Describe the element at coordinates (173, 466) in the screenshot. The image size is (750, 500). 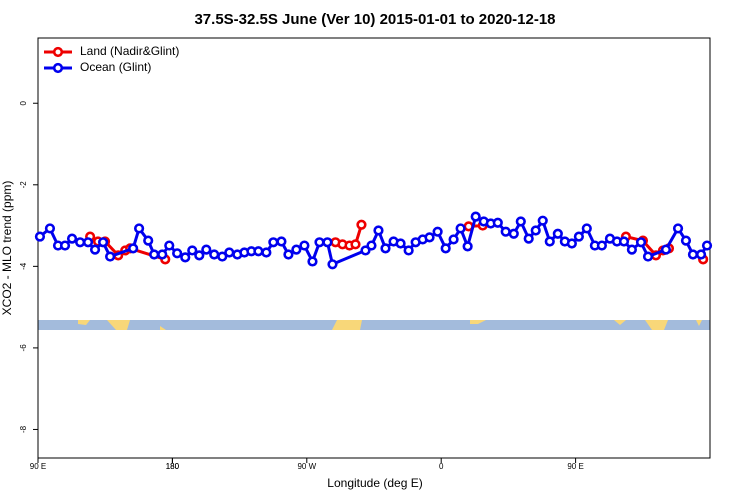
I see `x-tick-label: 180` at that location.